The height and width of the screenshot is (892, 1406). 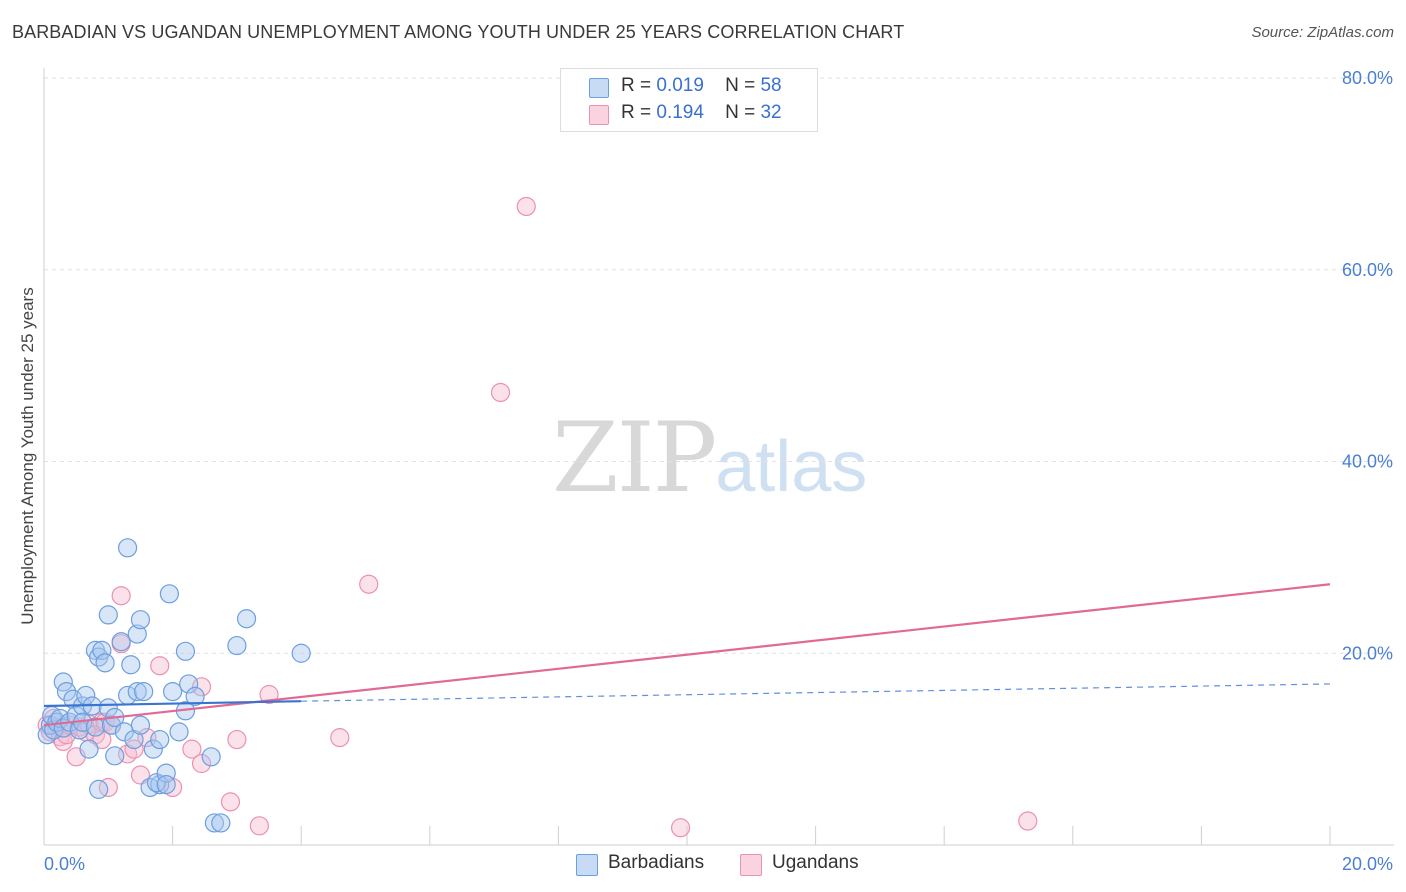 What do you see at coordinates (1367, 78) in the screenshot?
I see `y-tick-label: 80.0%` at bounding box center [1367, 78].